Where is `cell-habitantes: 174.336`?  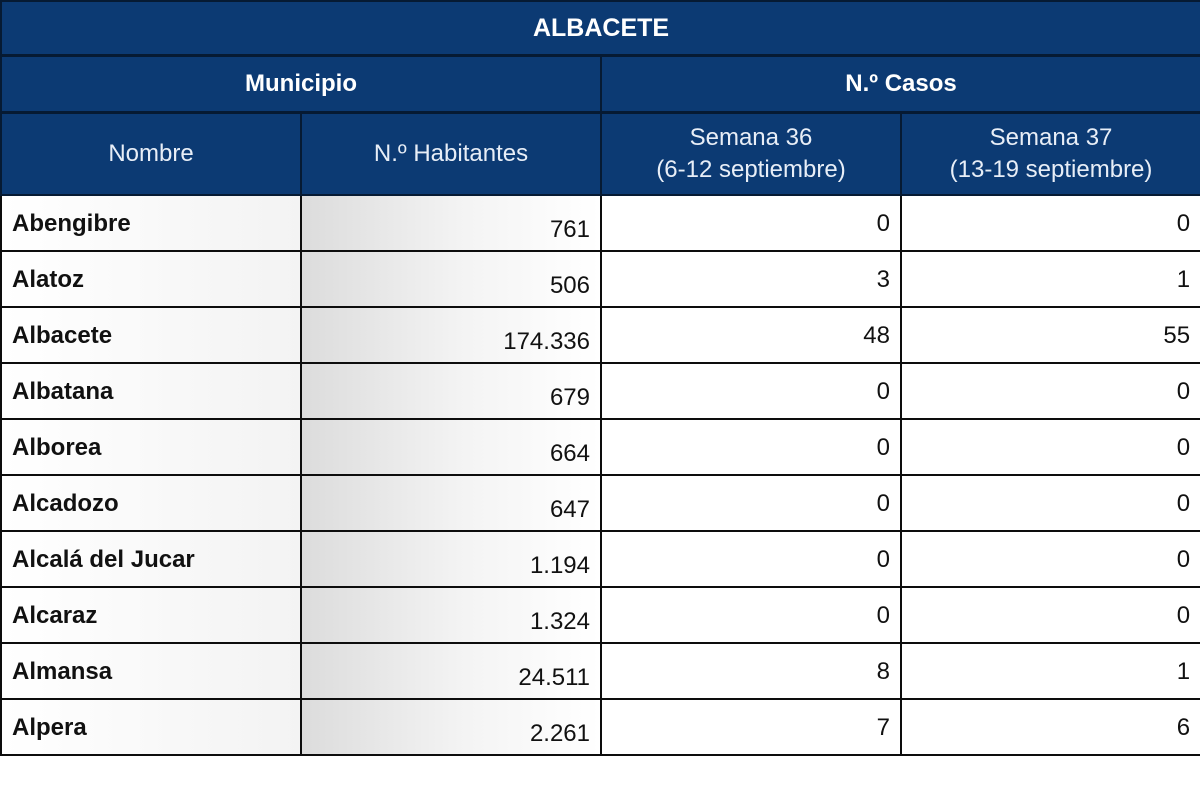
cell-habitantes: 174.336 is located at coordinates (451, 335).